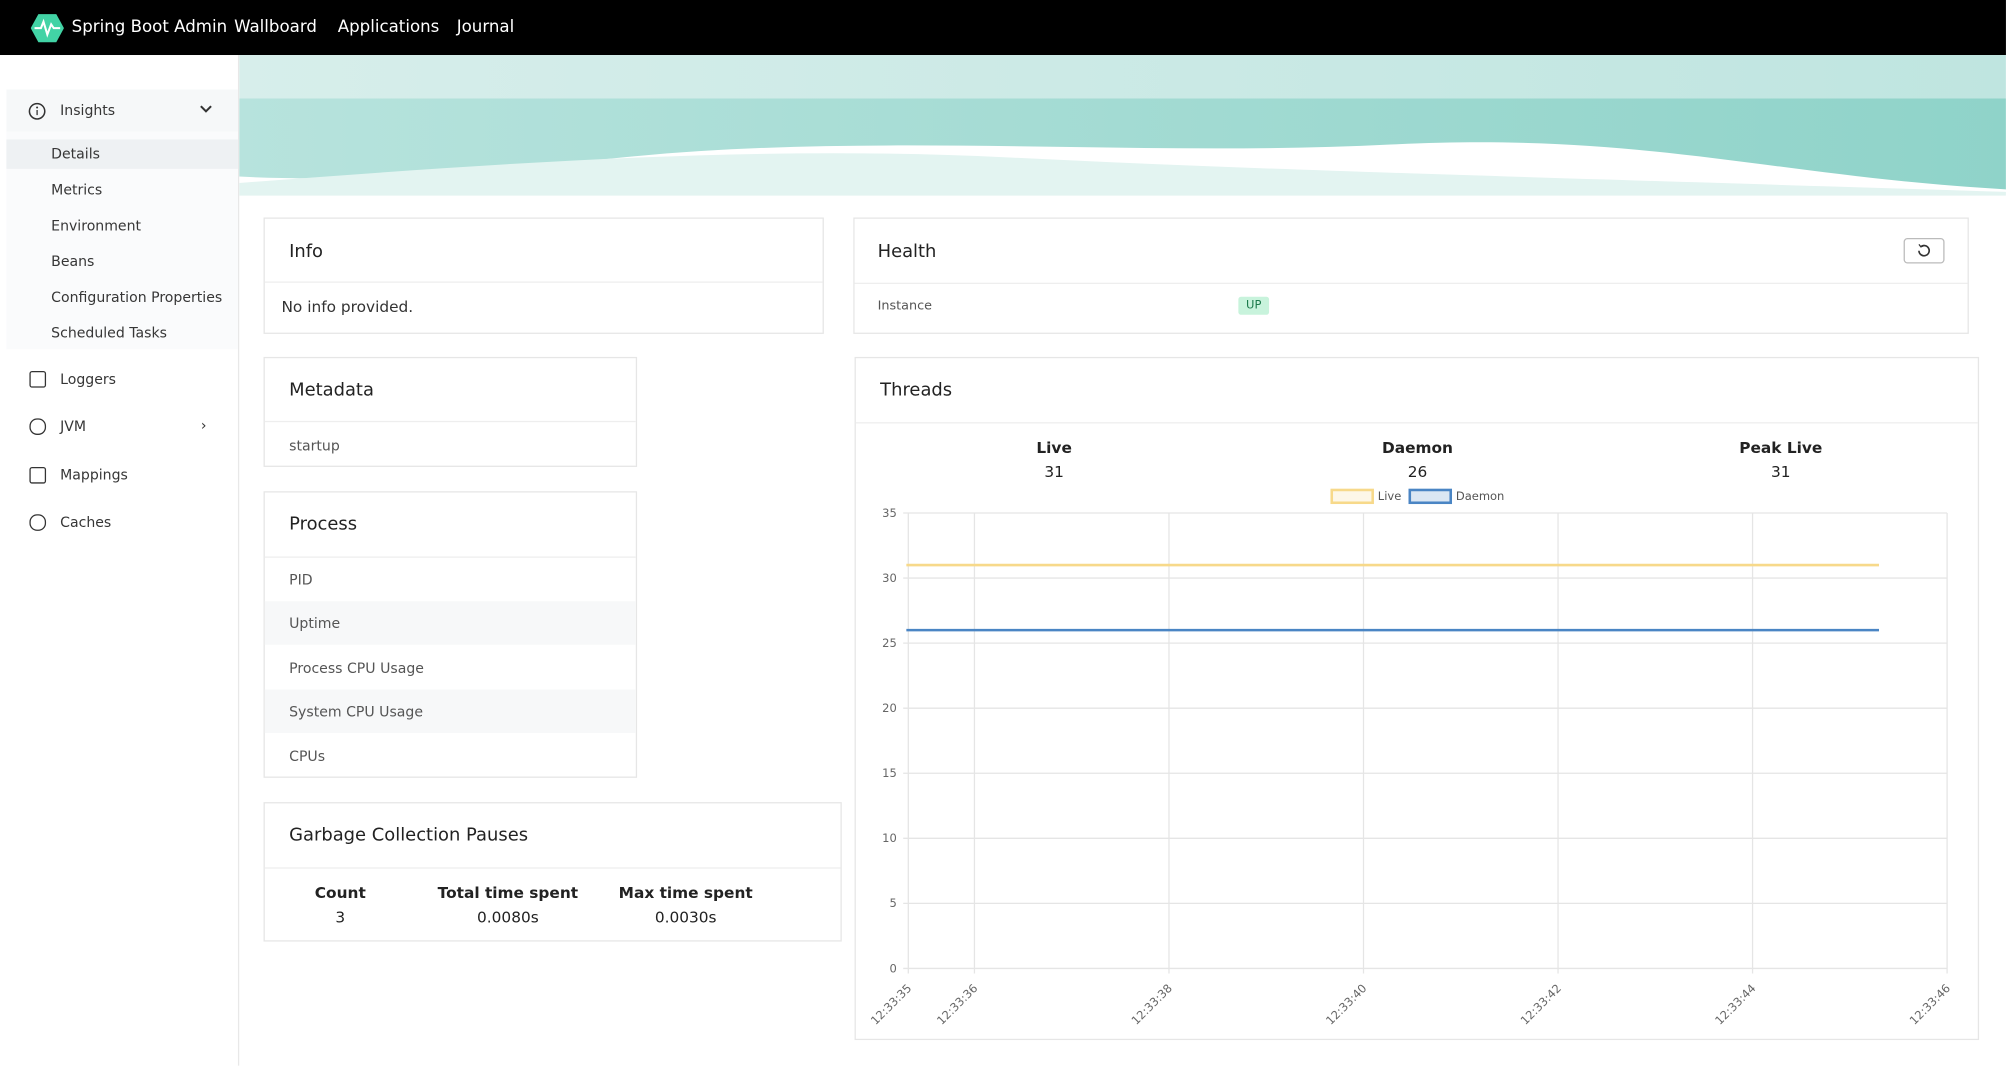 The width and height of the screenshot is (2006, 1066). What do you see at coordinates (685, 917) in the screenshot?
I see `stat-value: 0.0030s` at bounding box center [685, 917].